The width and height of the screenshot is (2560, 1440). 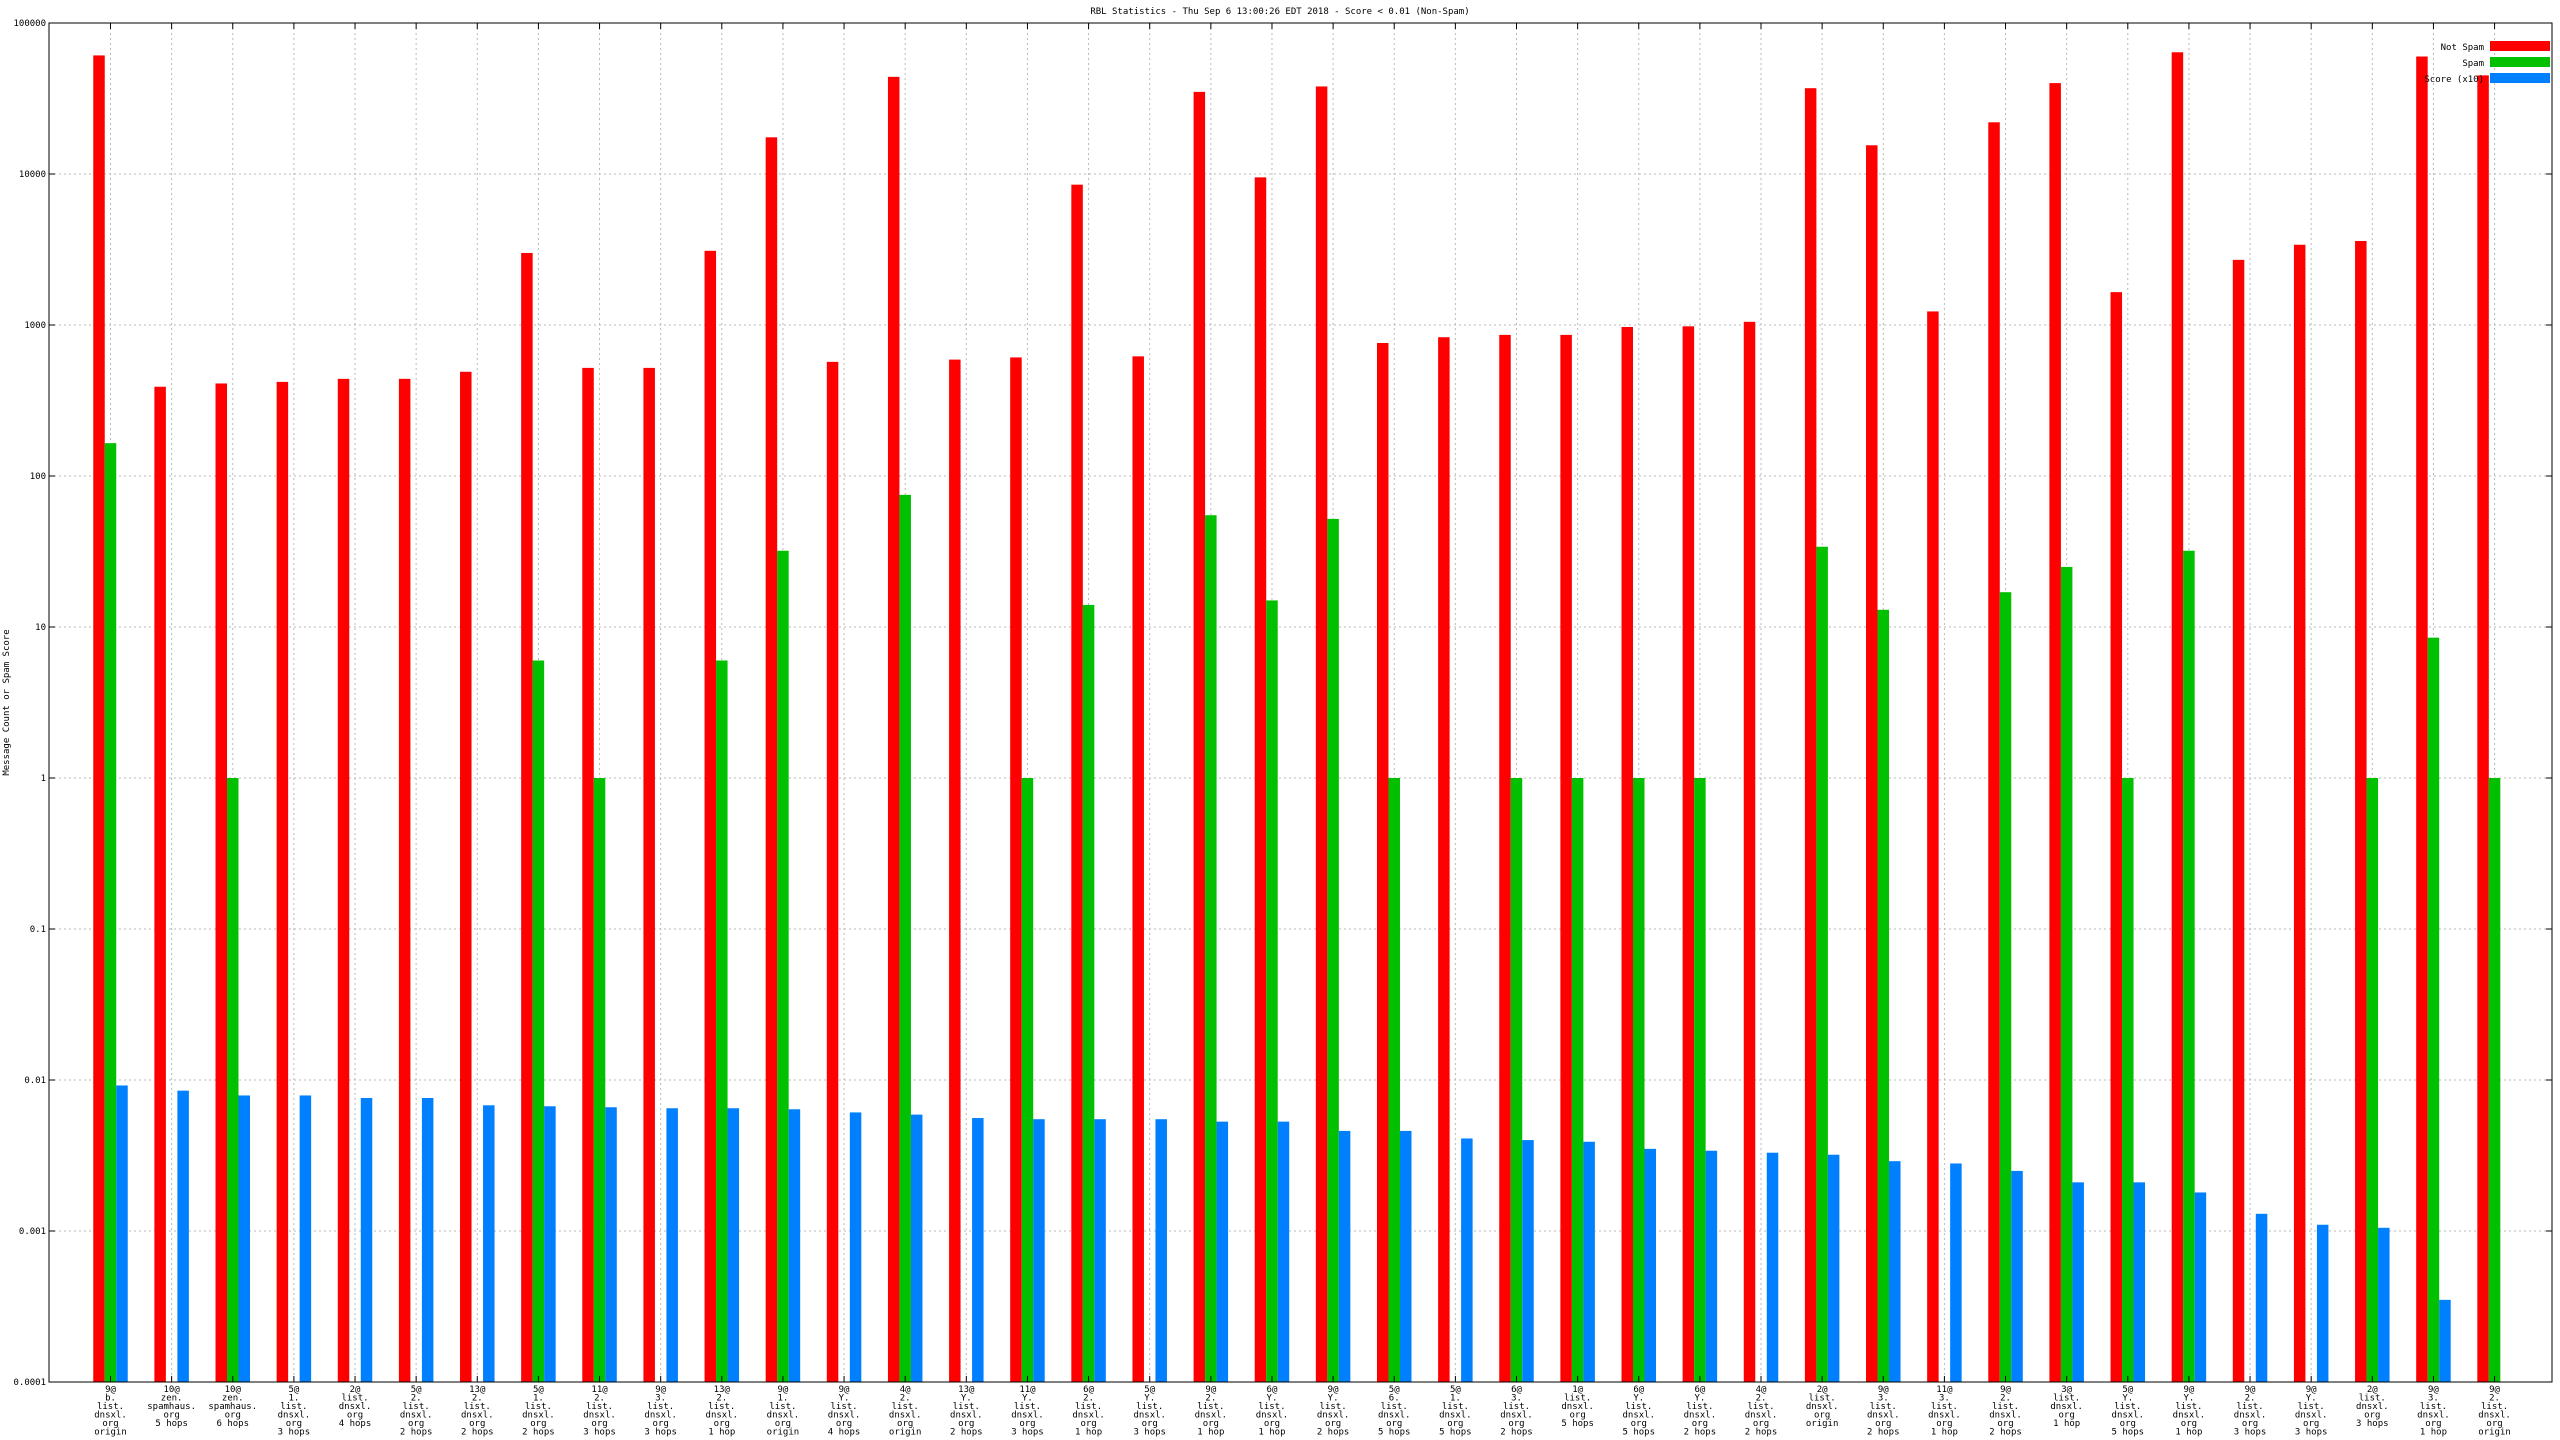 What do you see at coordinates (32, 1232) in the screenshot?
I see `y-tick-label: 0.001` at bounding box center [32, 1232].